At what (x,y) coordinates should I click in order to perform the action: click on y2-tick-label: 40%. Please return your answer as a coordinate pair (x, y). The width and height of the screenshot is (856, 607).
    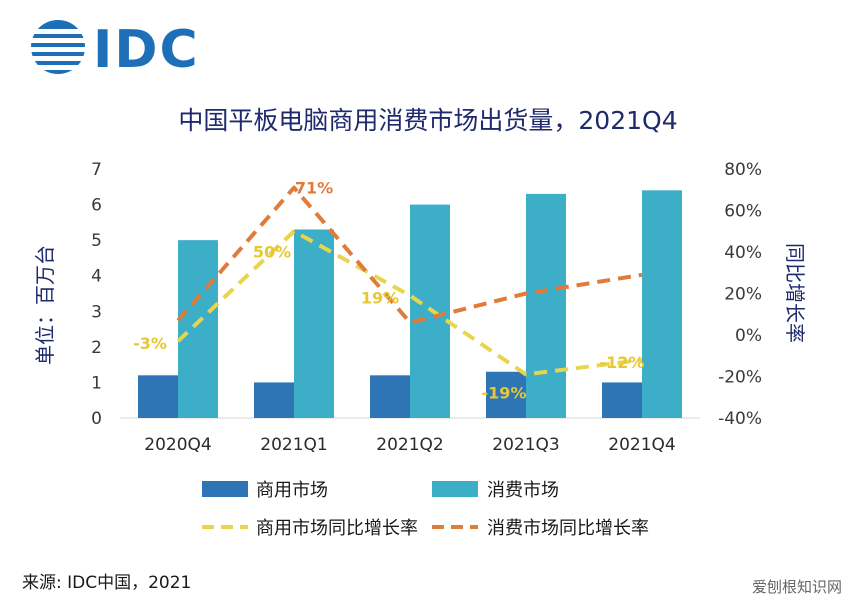
    Looking at the image, I should click on (743, 253).